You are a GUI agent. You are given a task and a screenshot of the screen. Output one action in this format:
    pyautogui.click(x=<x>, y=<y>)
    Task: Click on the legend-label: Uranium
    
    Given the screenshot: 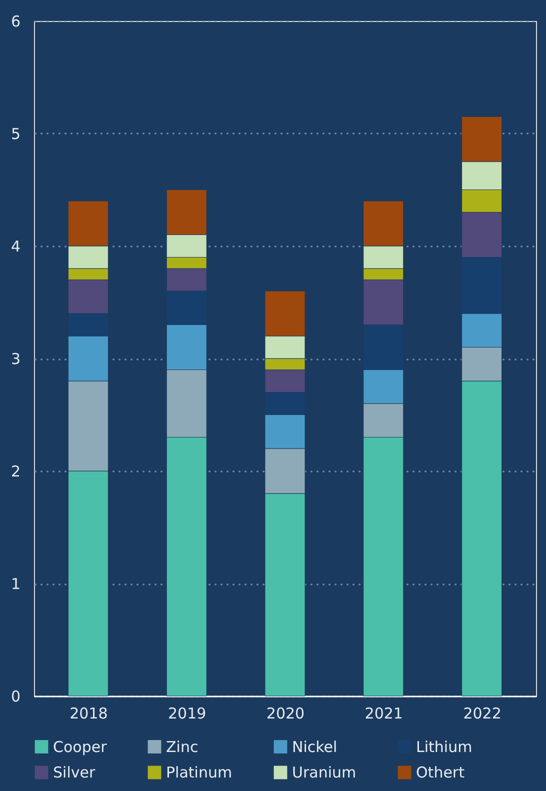 What is the action you would take?
    pyautogui.click(x=324, y=773)
    